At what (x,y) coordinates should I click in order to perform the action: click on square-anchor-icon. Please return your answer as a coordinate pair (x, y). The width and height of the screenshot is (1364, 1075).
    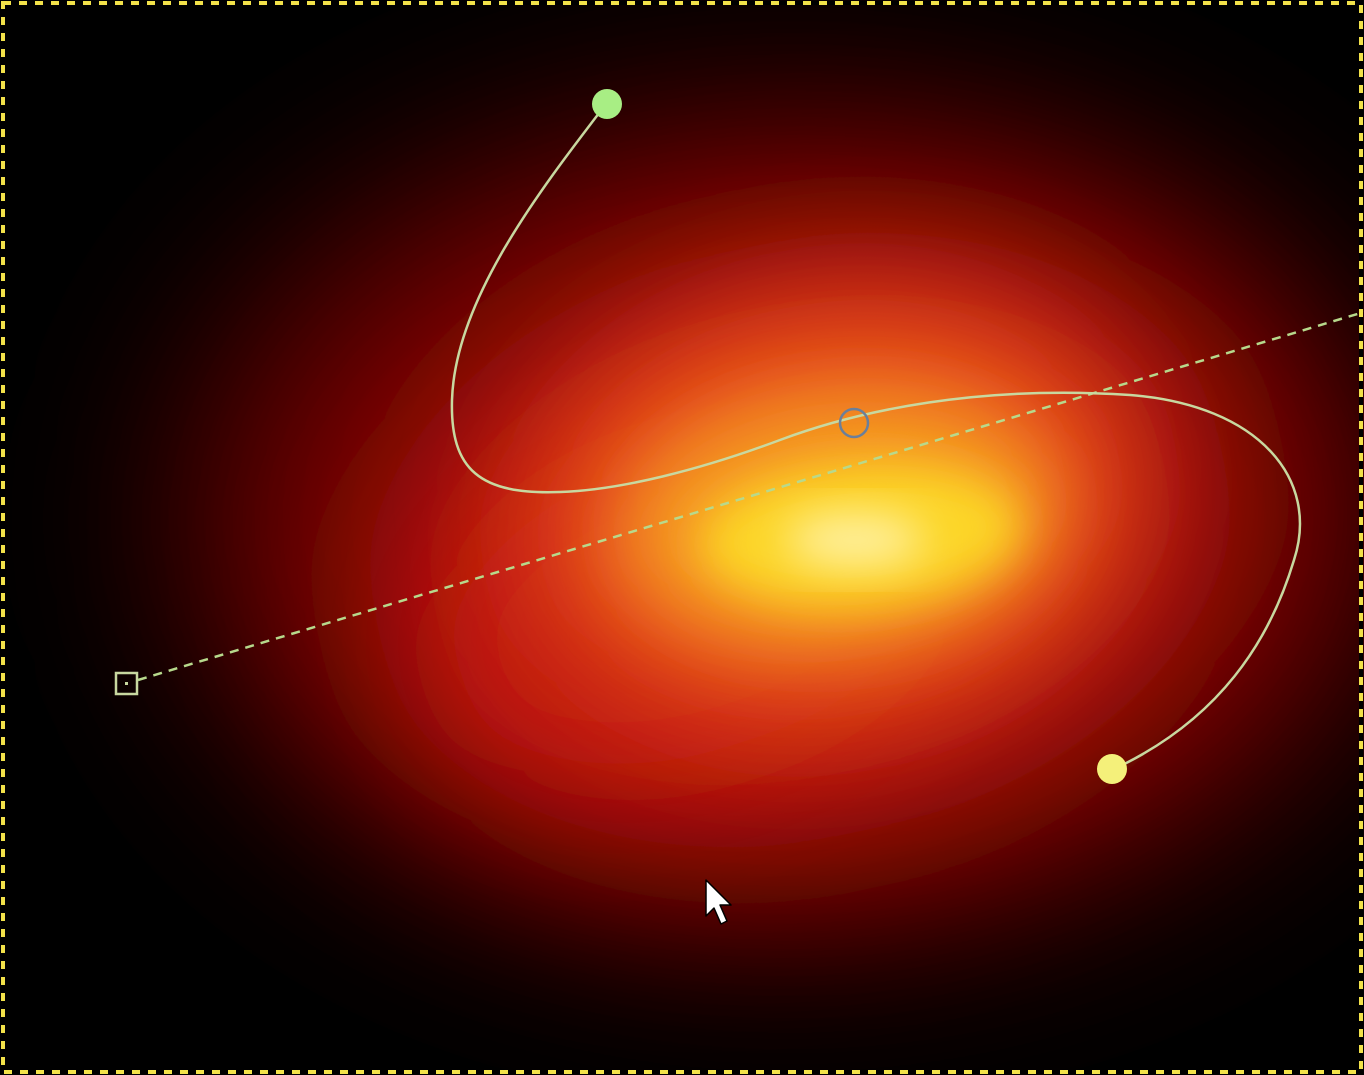
    Looking at the image, I should click on (126, 683).